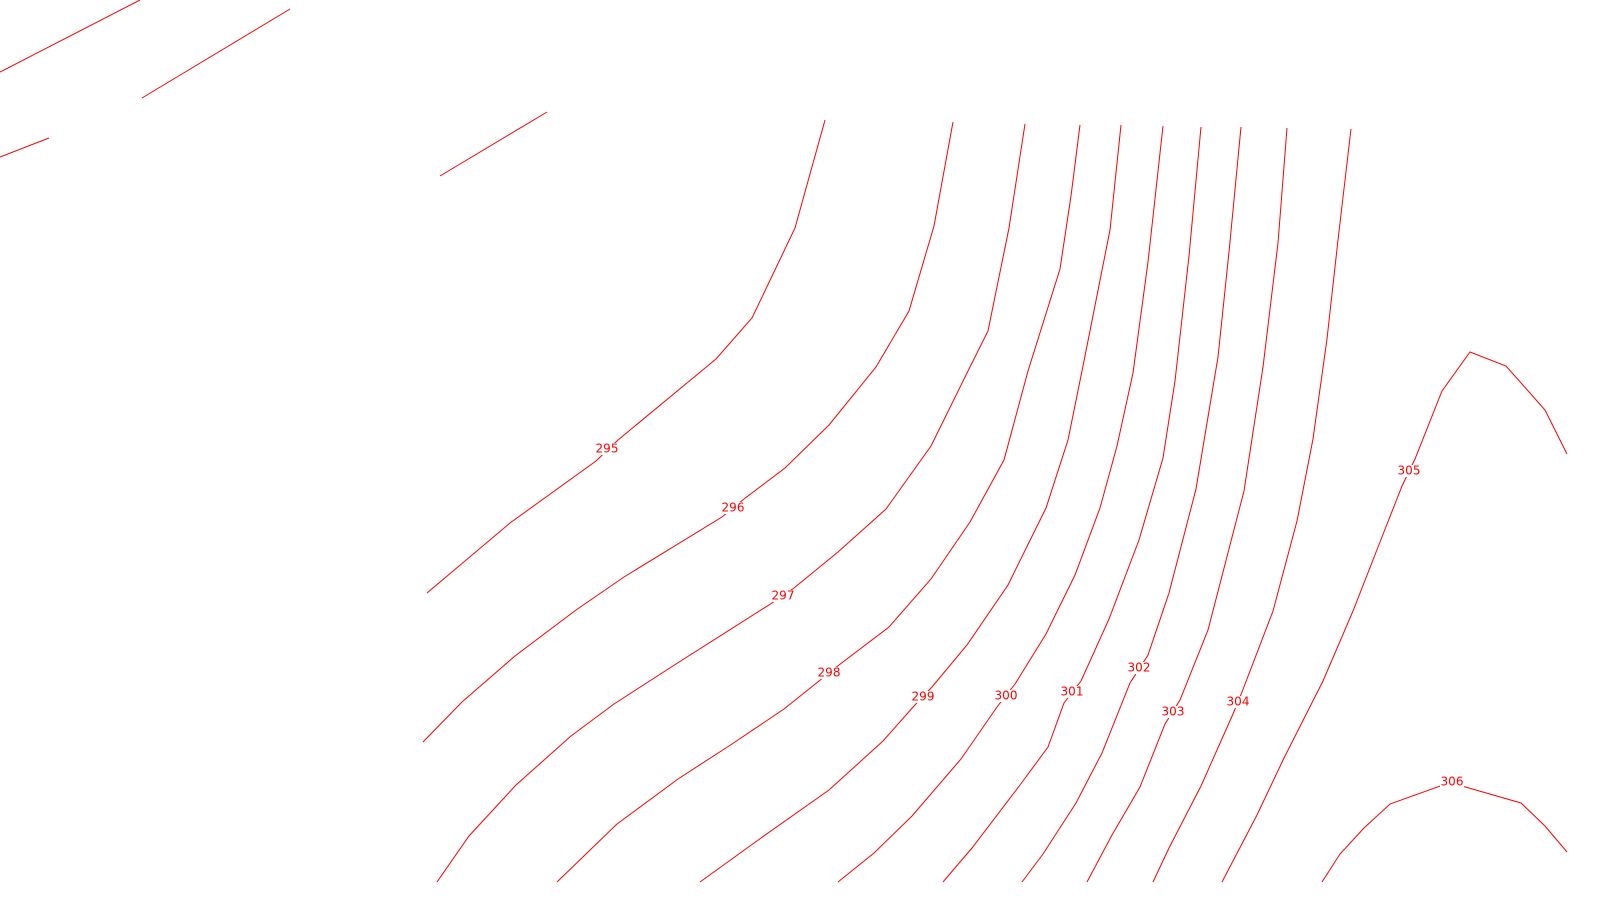  I want to click on contour-label-302: 302, so click(1139, 668).